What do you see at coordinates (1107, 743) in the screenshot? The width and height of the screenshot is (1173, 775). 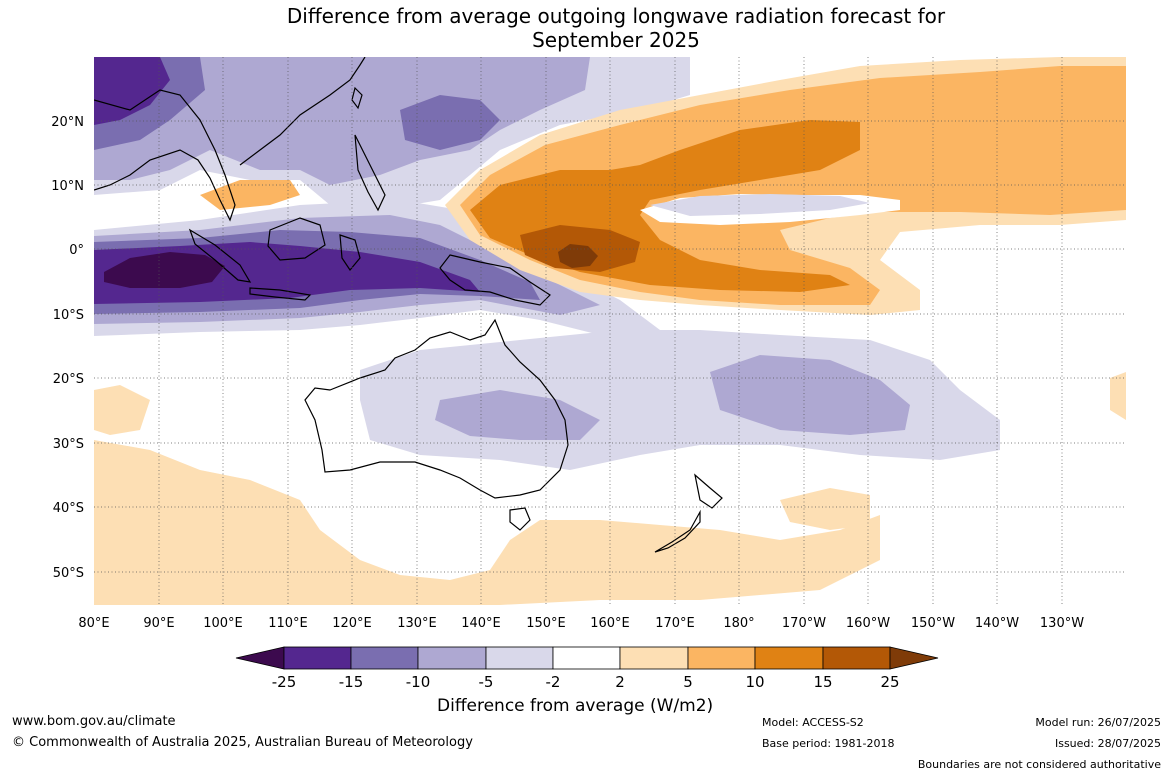 I see `footer-issued: Issued: 28/07/2025` at bounding box center [1107, 743].